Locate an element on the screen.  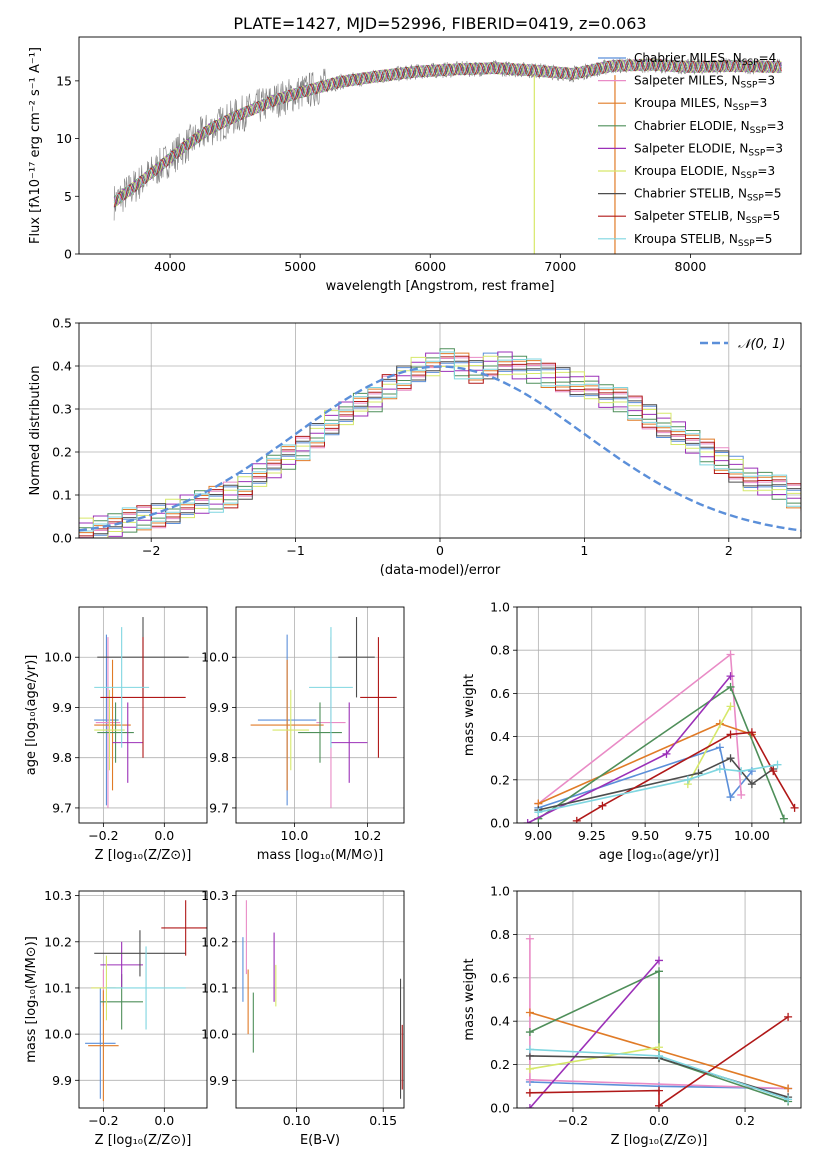
axes-age-vs-mass: 10.0 10.2 9.7 9.8 9.9 10.0 mass [log₁₀(M/M⊙)] is located at coordinates (303, 734).